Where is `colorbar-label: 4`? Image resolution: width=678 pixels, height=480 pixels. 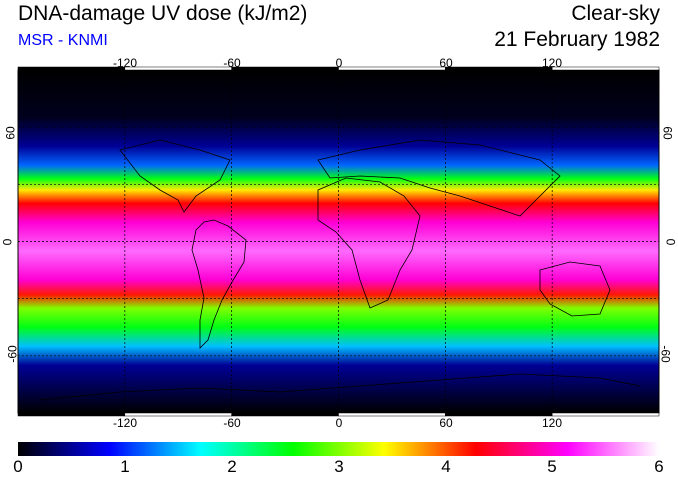
colorbar-label: 4 is located at coordinates (446, 466).